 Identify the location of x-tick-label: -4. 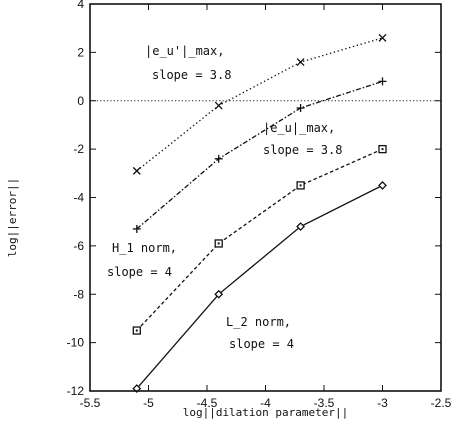
(265, 403).